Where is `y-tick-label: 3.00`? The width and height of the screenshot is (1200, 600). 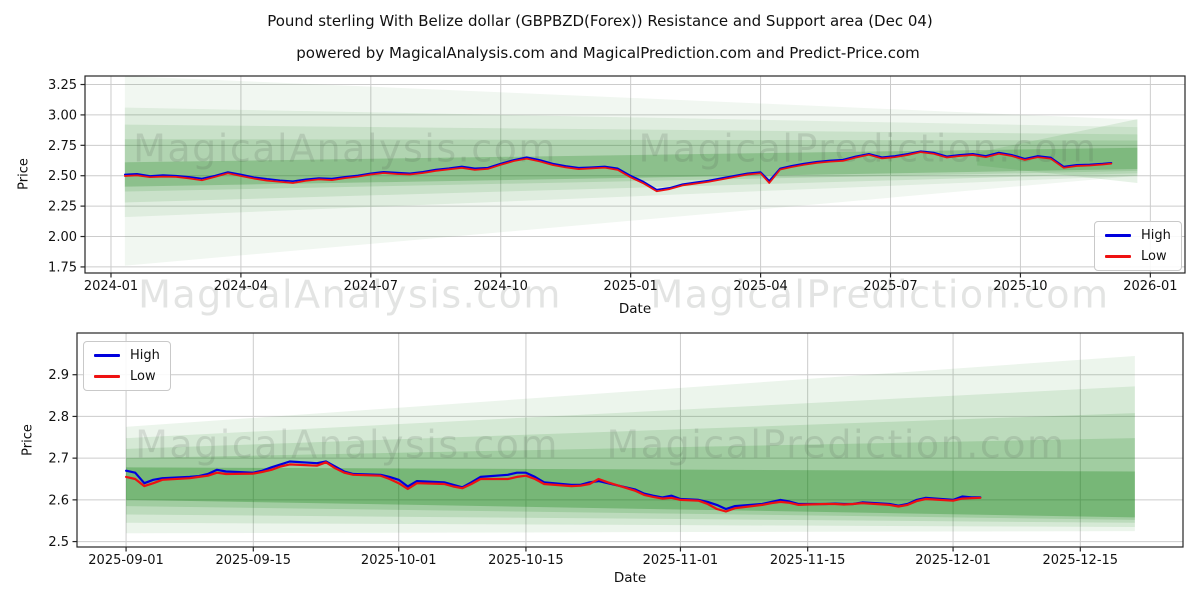 y-tick-label: 3.00 is located at coordinates (62, 115).